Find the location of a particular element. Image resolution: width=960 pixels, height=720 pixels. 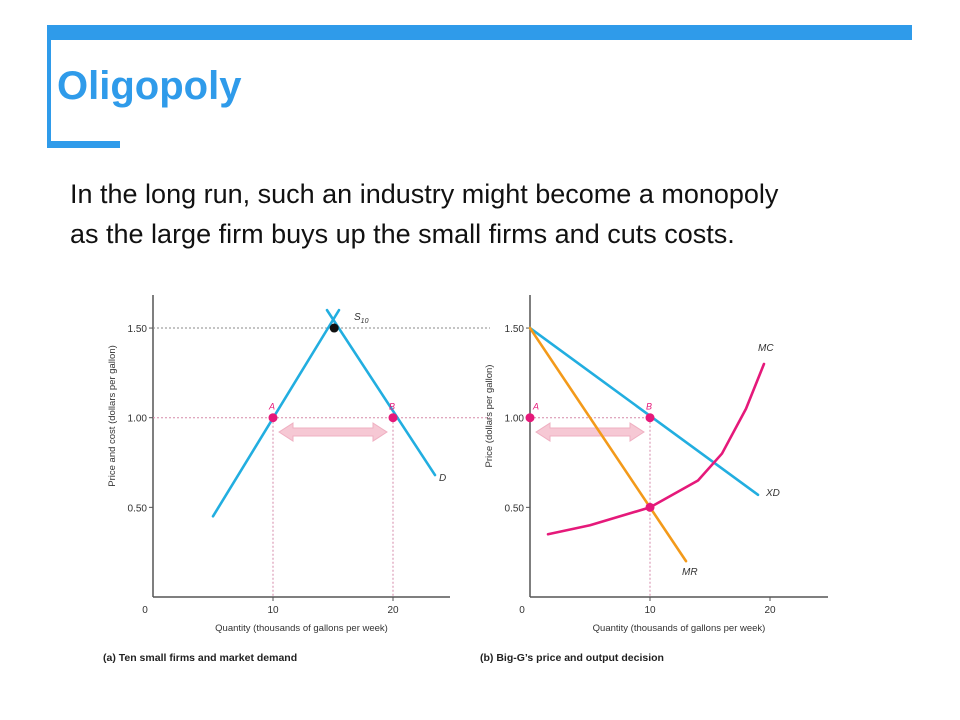

title-bottom-accent is located at coordinates (83, 144).